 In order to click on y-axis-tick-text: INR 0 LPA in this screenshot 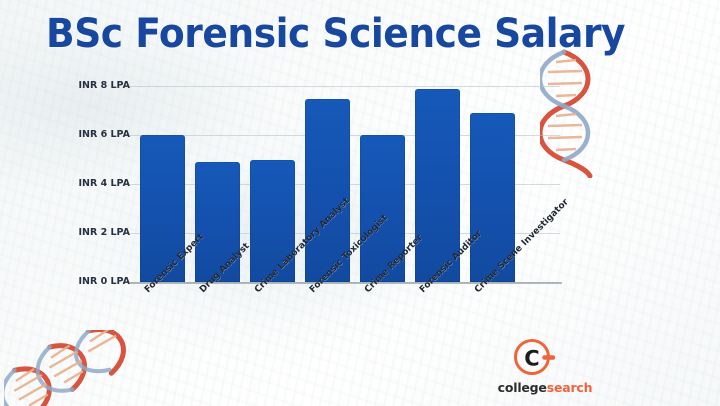, I will do `click(104, 281)`.